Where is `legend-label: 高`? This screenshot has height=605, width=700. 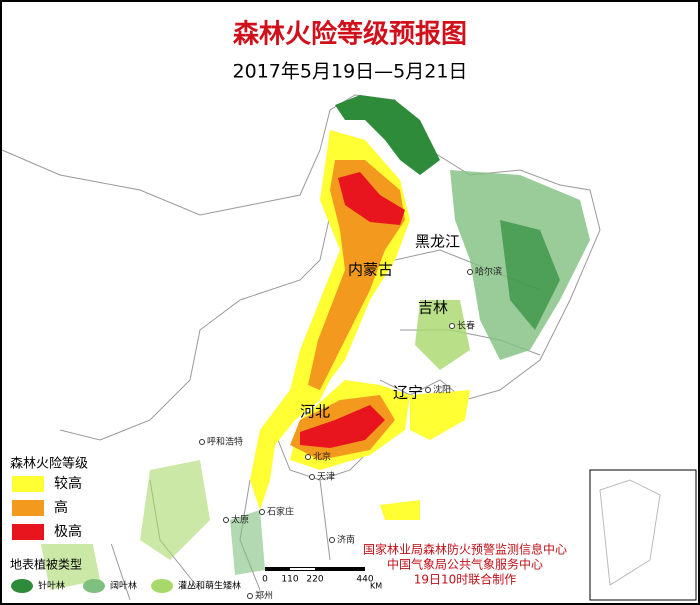 legend-label: 高 is located at coordinates (61, 507).